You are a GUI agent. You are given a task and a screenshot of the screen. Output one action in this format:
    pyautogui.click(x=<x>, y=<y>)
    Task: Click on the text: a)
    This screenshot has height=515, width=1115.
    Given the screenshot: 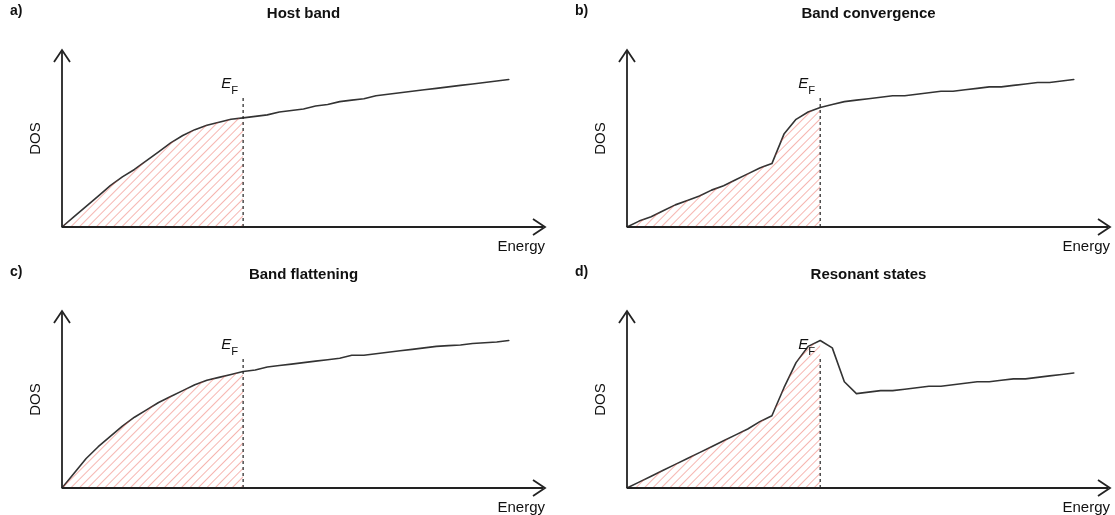 What is the action you would take?
    pyautogui.click(x=16, y=10)
    